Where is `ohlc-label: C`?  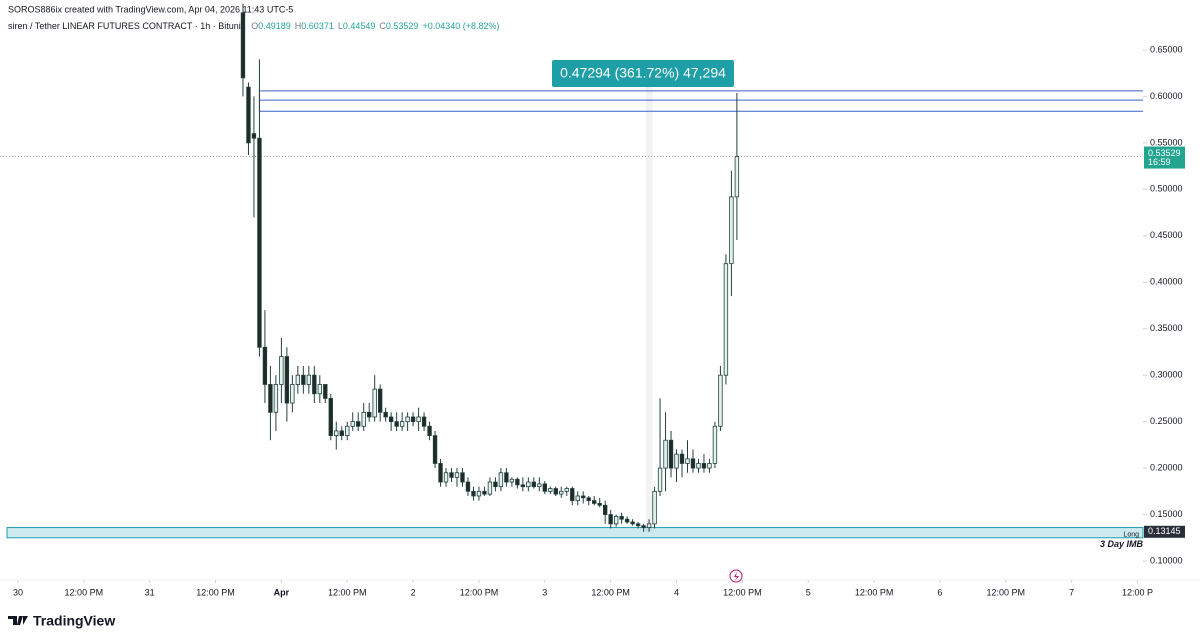 ohlc-label: C is located at coordinates (382, 26).